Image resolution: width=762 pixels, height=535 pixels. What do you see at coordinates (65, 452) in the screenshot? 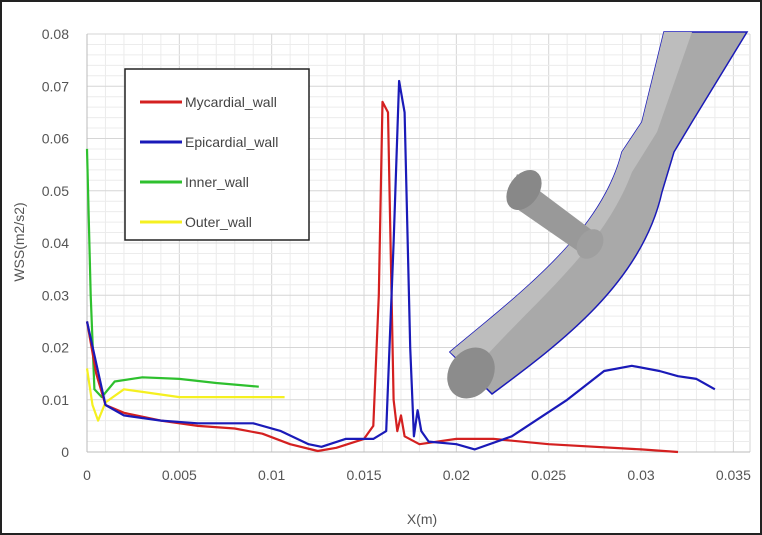
I see `y-tick-label: 0` at bounding box center [65, 452].